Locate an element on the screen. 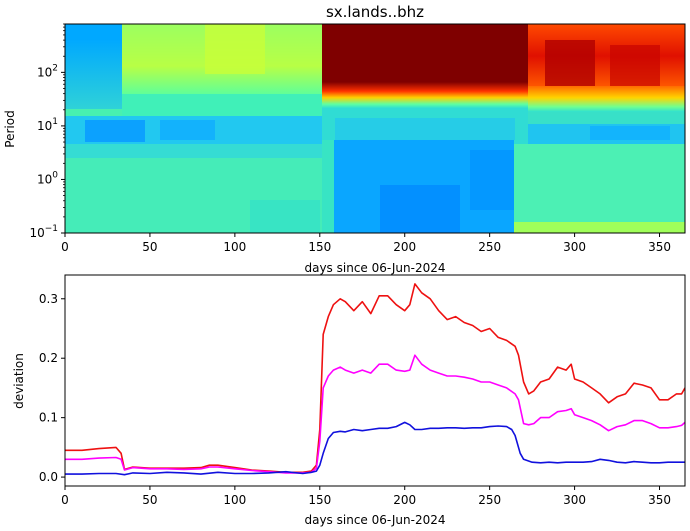 The width and height of the screenshot is (690, 531). heatmap-y-tick-label: 10⁰ is located at coordinates (47, 178).